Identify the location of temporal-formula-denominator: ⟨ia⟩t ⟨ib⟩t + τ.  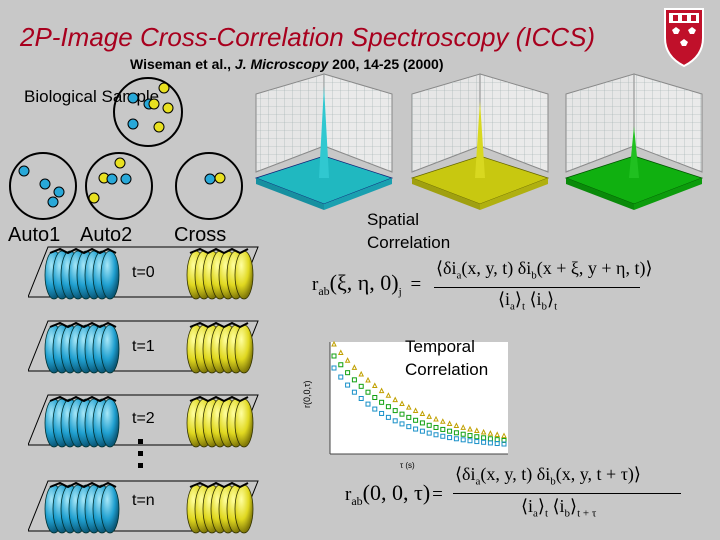
(559, 508).